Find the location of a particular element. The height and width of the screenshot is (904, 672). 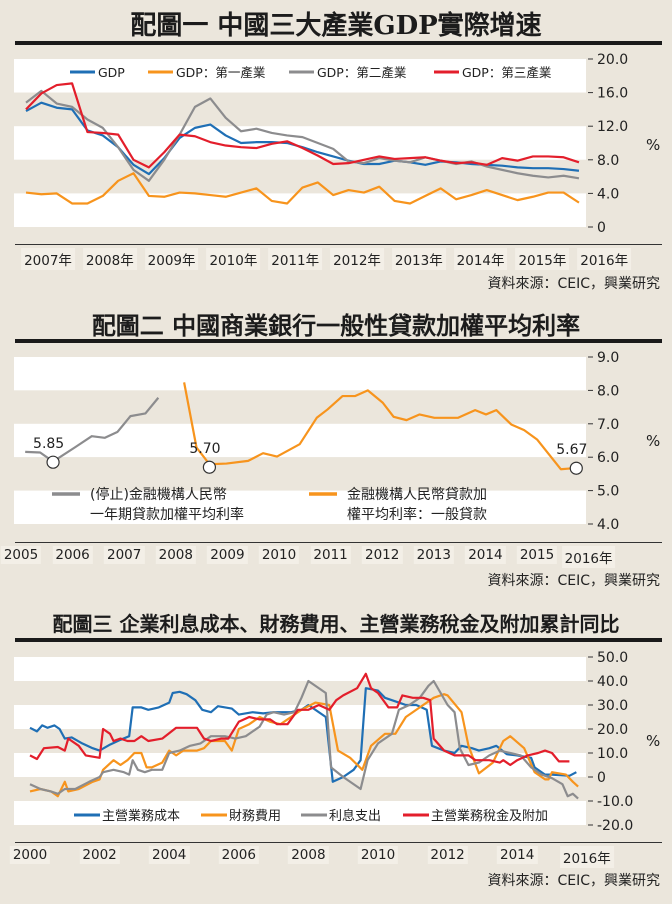

x-tick-label: 2007年 is located at coordinates (48, 259).